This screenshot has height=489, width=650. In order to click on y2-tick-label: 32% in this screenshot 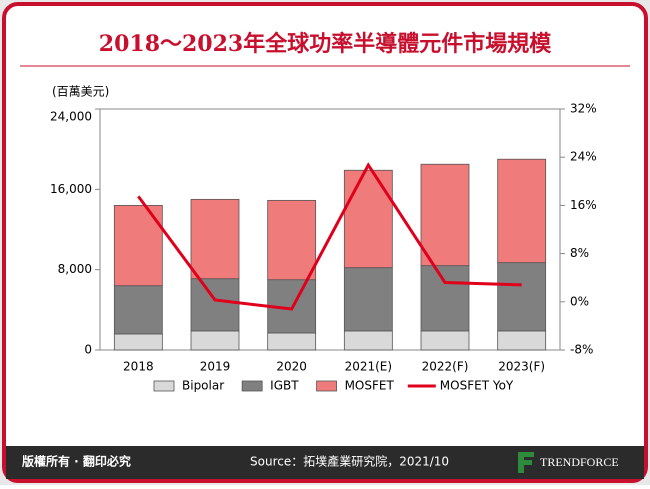, I will do `click(583, 109)`.